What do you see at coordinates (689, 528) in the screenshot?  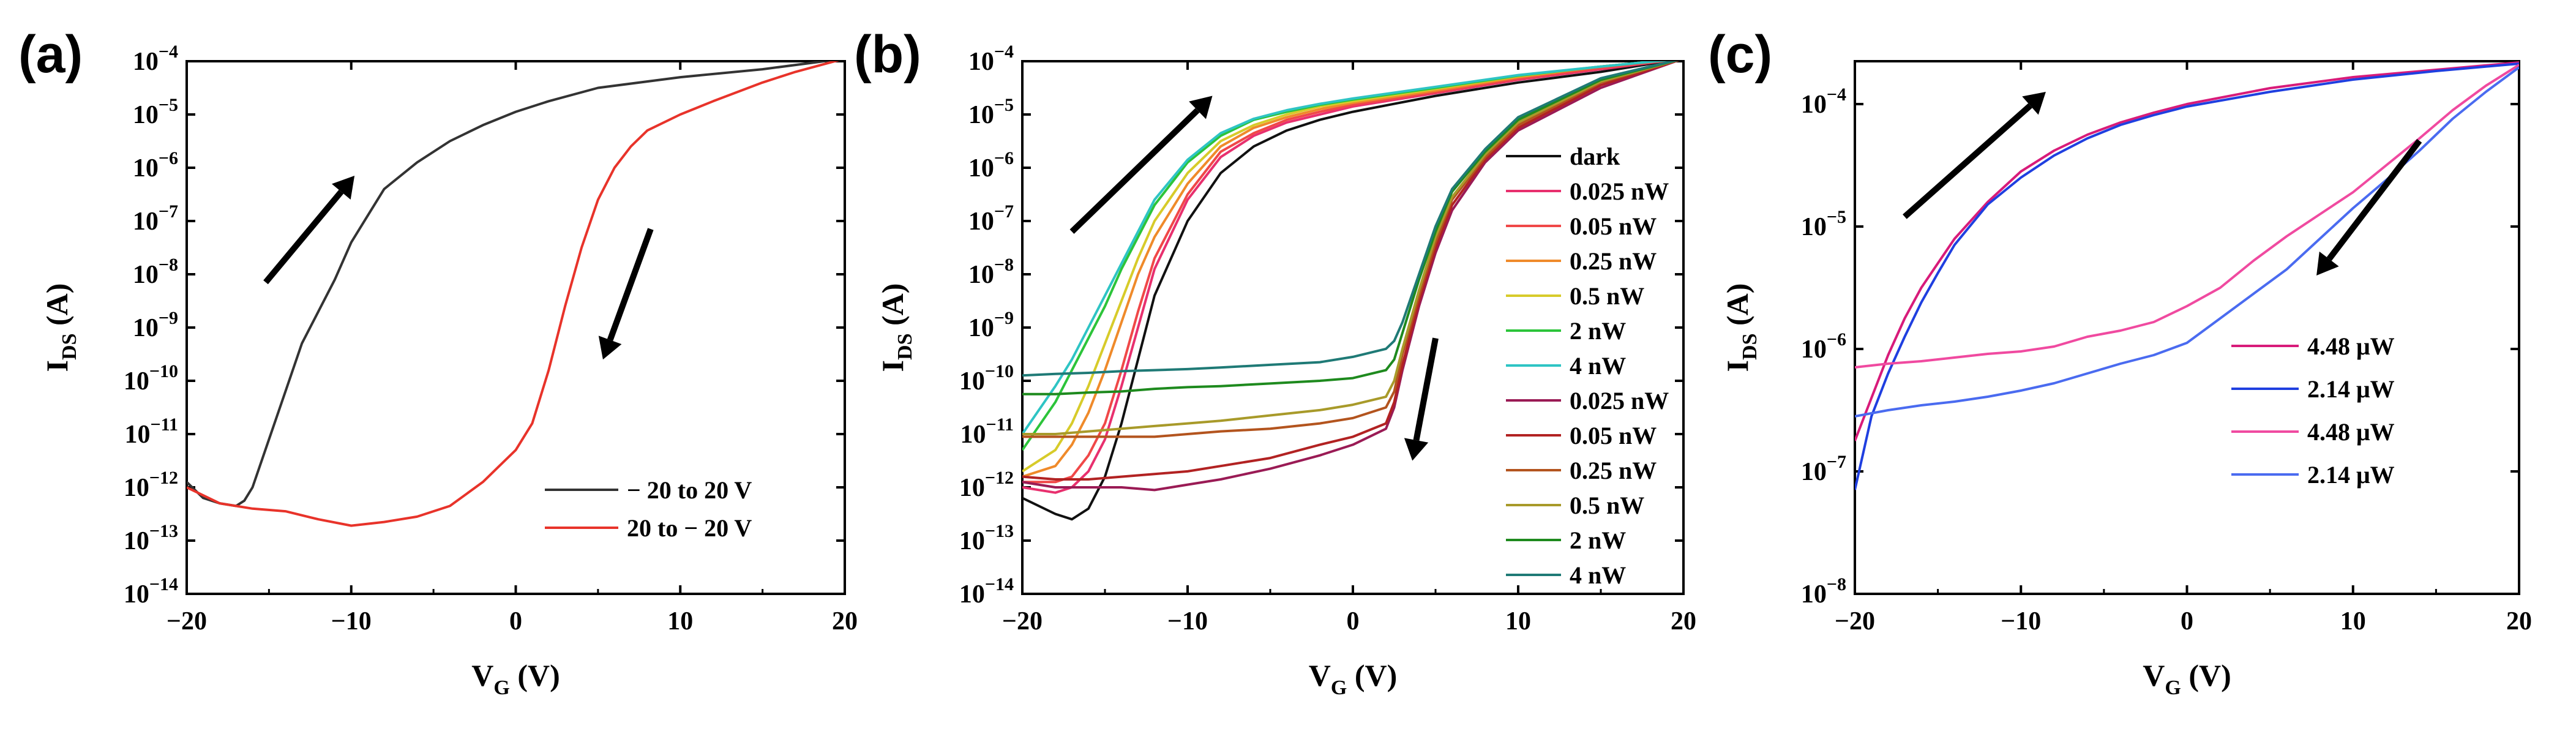 I see `legend-label: 20 to − 20 V` at bounding box center [689, 528].